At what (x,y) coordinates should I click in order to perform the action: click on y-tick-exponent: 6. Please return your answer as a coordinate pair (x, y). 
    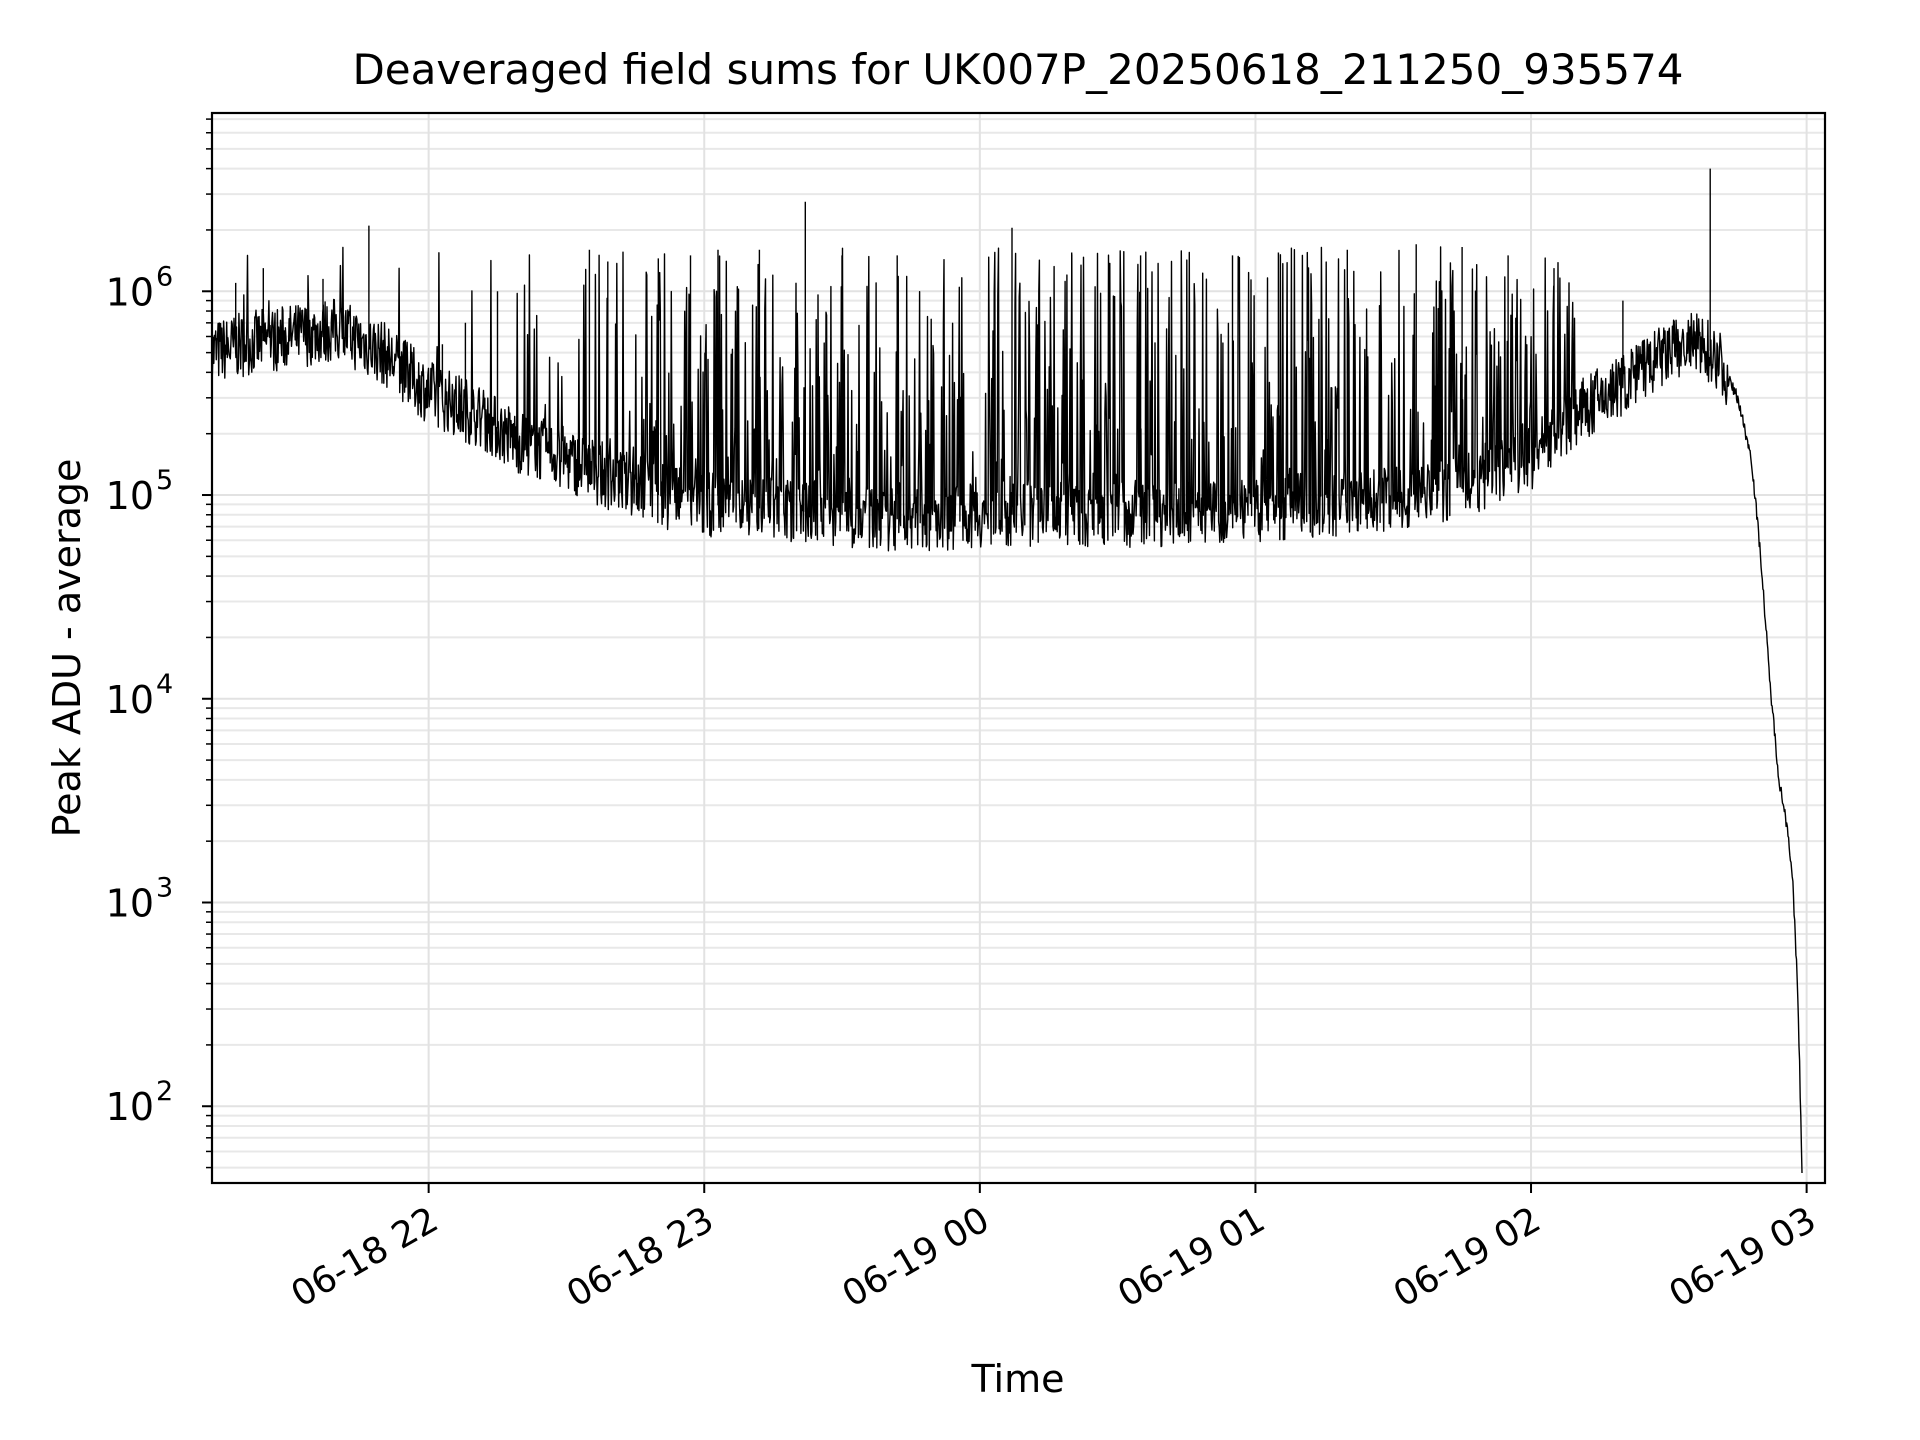
    Looking at the image, I should click on (164, 276).